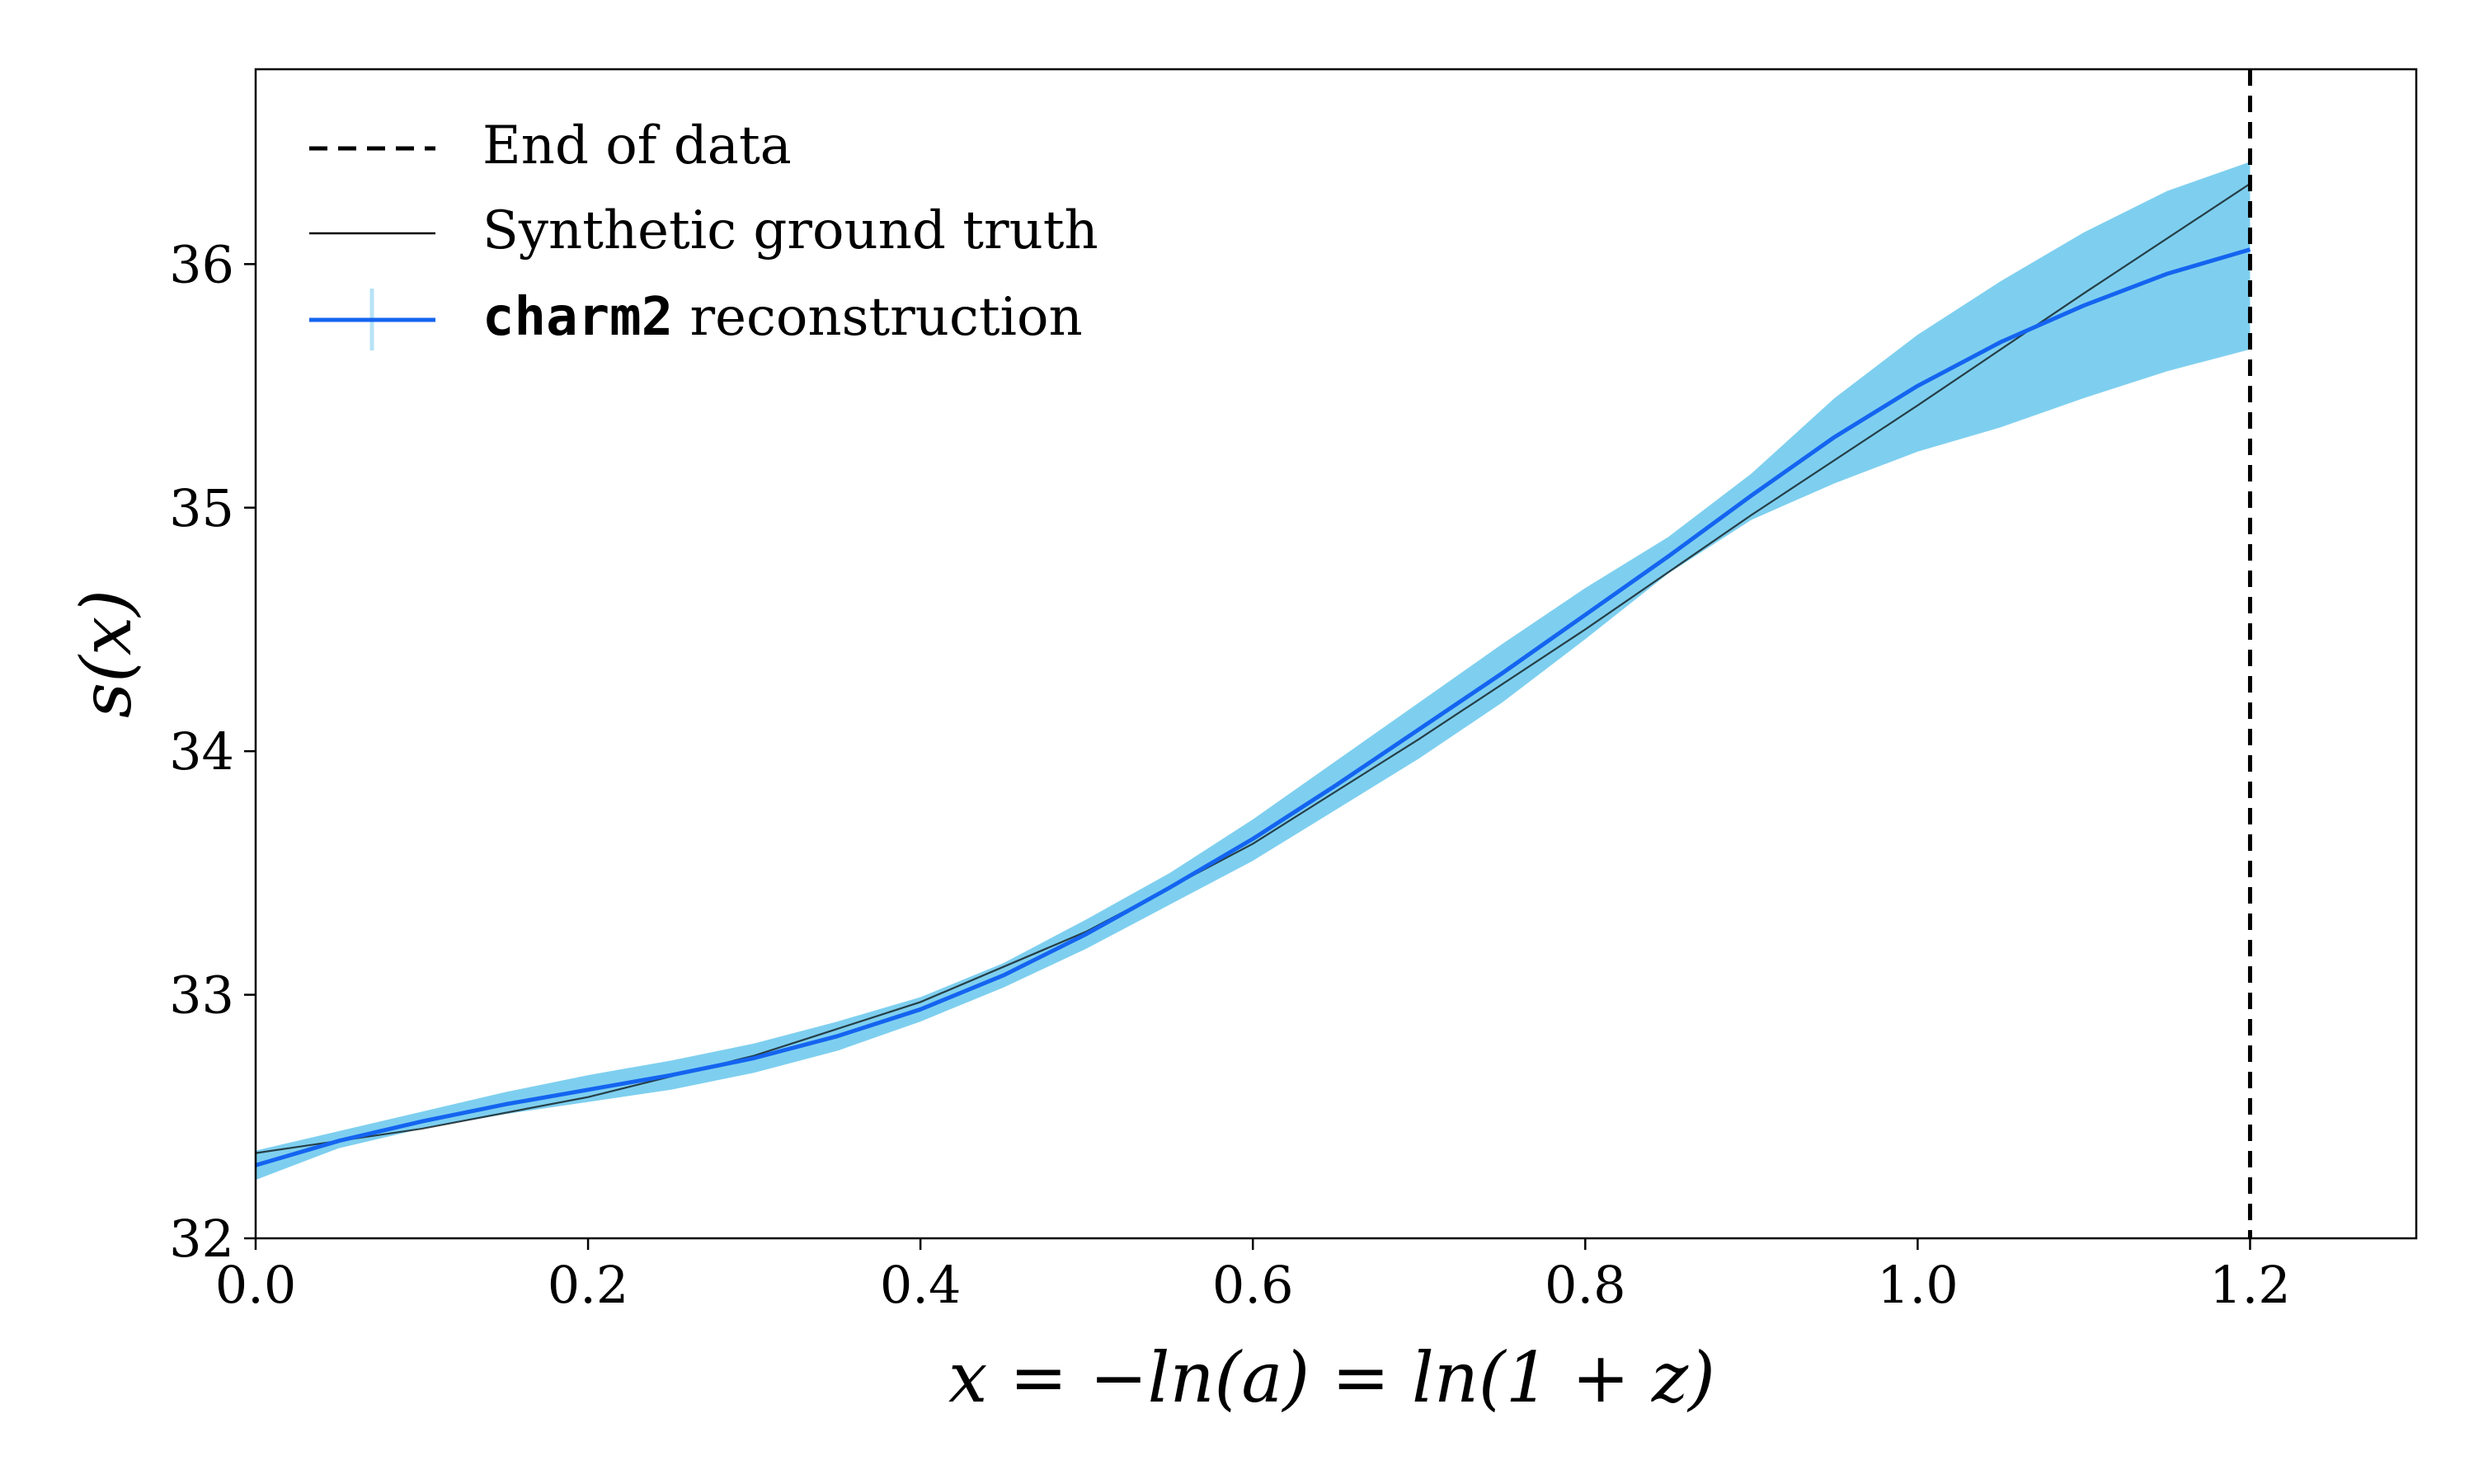 The width and height of the screenshot is (2474, 1484). I want to click on y-tick-label: 32, so click(201, 1239).